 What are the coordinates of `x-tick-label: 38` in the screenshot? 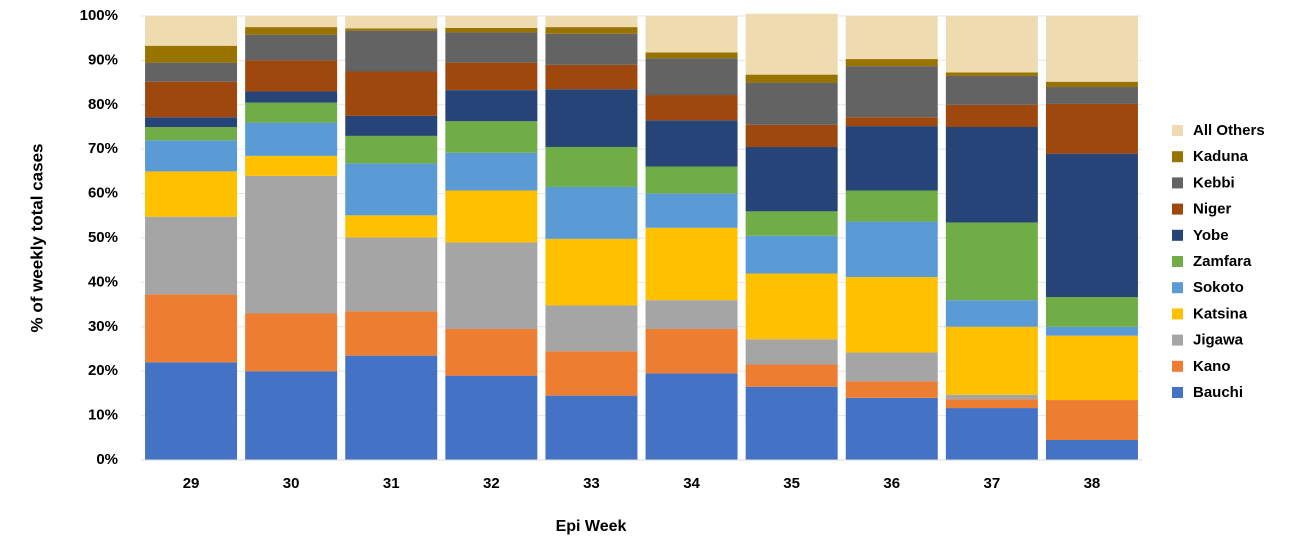 It's located at (1092, 483).